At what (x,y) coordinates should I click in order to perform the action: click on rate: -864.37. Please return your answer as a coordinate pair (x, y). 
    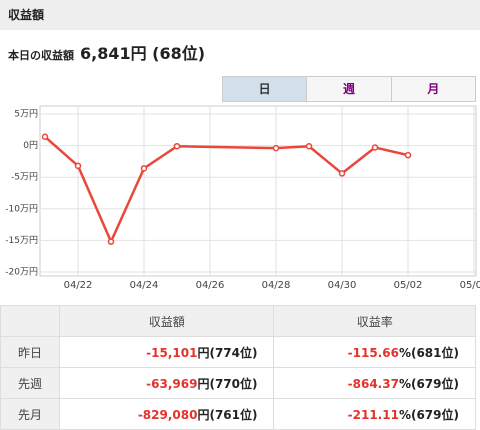
    Looking at the image, I should click on (373, 383).